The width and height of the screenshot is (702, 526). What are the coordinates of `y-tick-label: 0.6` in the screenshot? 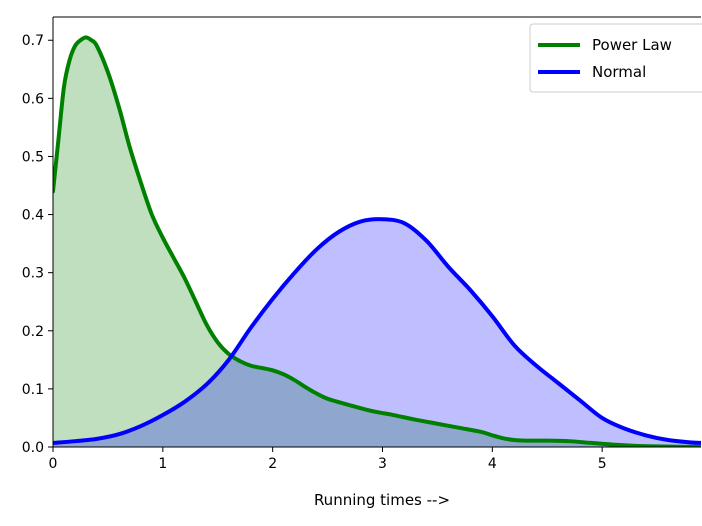 It's located at (33, 99).